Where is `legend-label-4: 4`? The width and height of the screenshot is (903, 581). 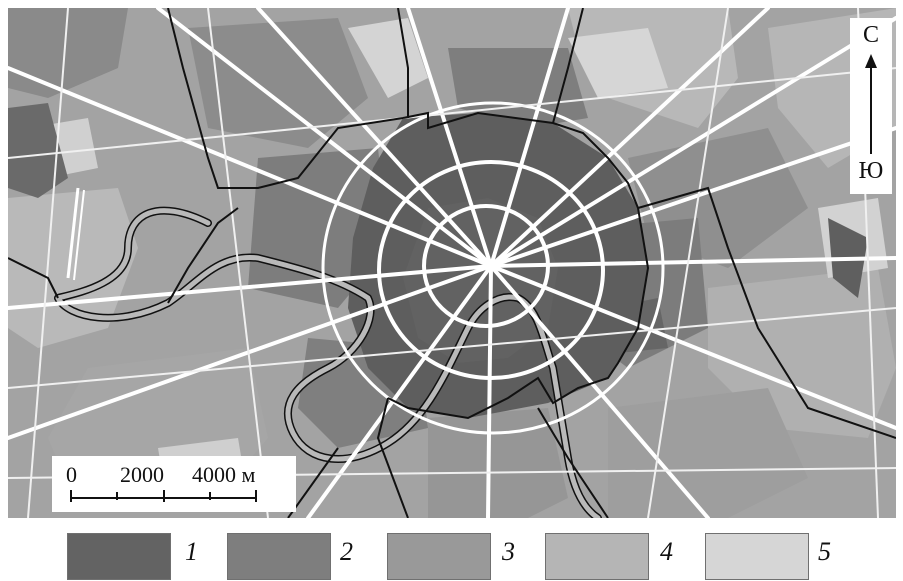 legend-label-4: 4 is located at coordinates (666, 551).